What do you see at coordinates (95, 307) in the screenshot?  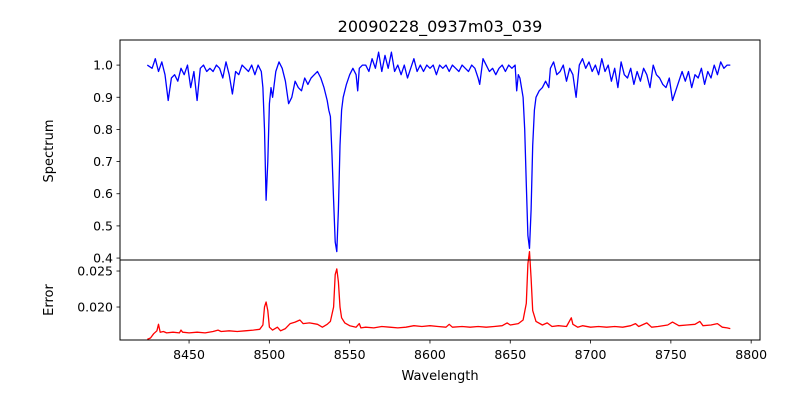 I see `error-ytick-label: 0.020` at bounding box center [95, 307].